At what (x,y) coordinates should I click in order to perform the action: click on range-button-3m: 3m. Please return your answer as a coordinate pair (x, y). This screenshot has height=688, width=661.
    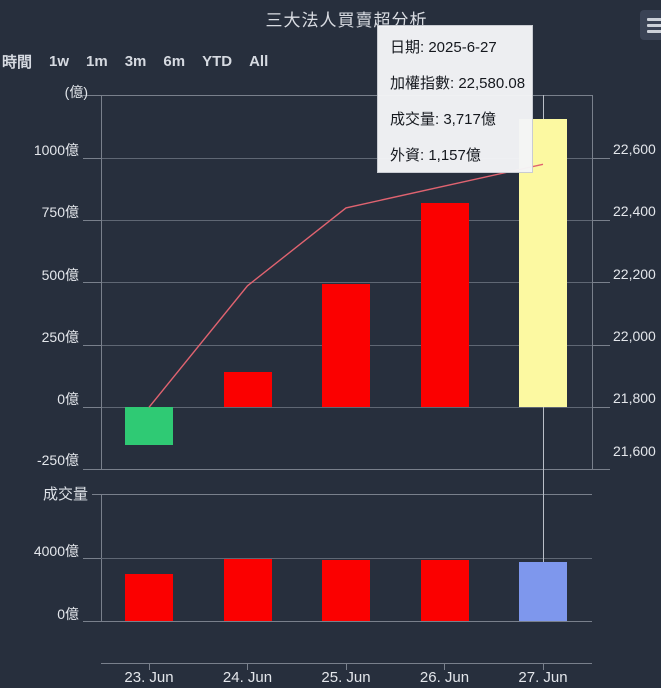
    Looking at the image, I should click on (135, 61).